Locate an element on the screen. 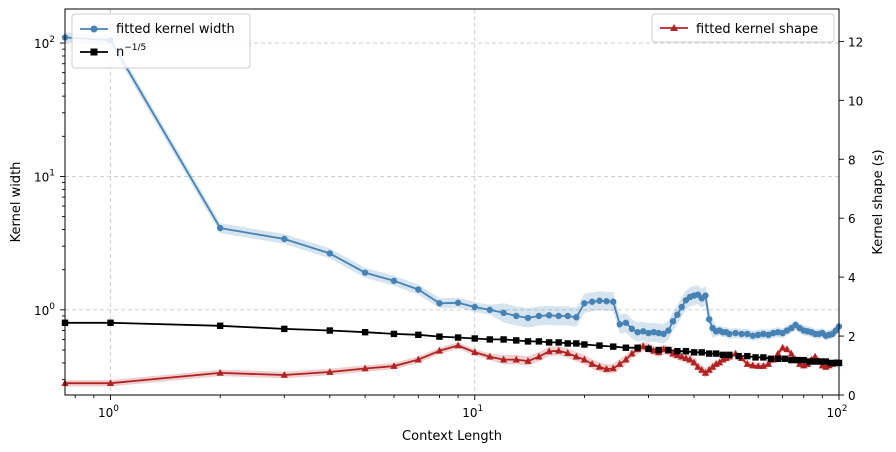  x-tick-label: 10² is located at coordinates (836, 412).